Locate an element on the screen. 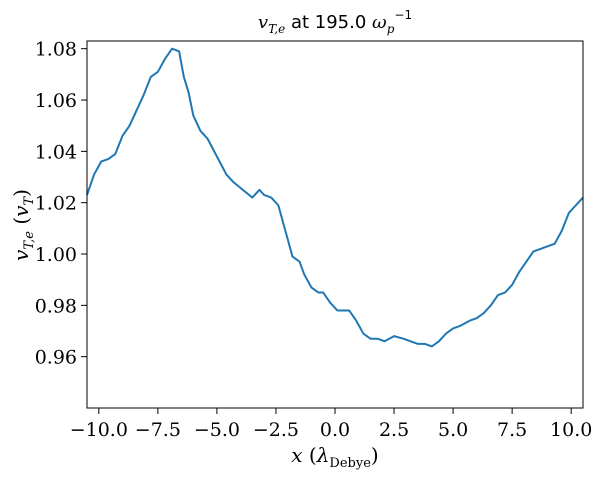 The image size is (600, 478). x-tick-label: −5.0 is located at coordinates (217, 430).